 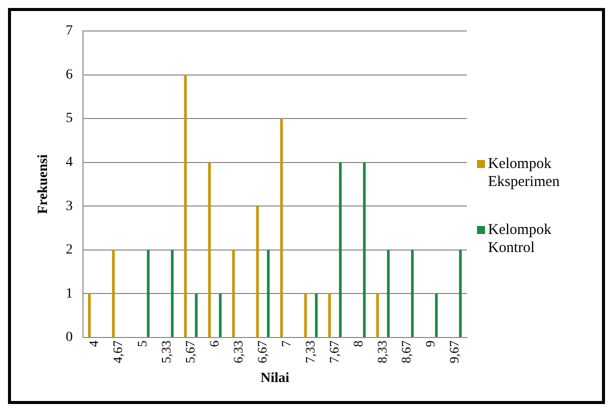 I want to click on y-tick-label: 7, so click(x=69, y=31).